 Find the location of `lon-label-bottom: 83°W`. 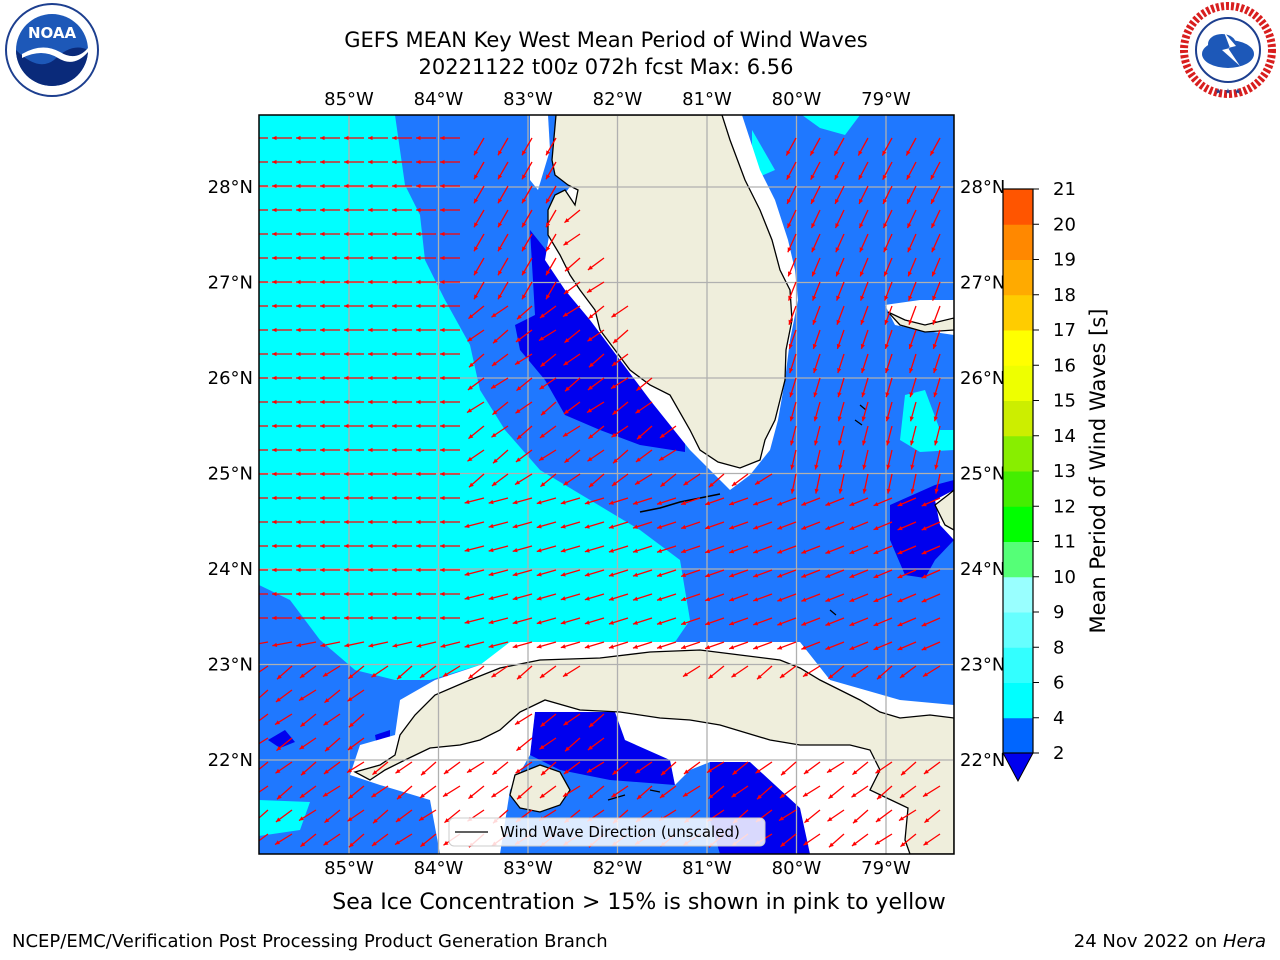

lon-label-bottom: 83°W is located at coordinates (528, 868).